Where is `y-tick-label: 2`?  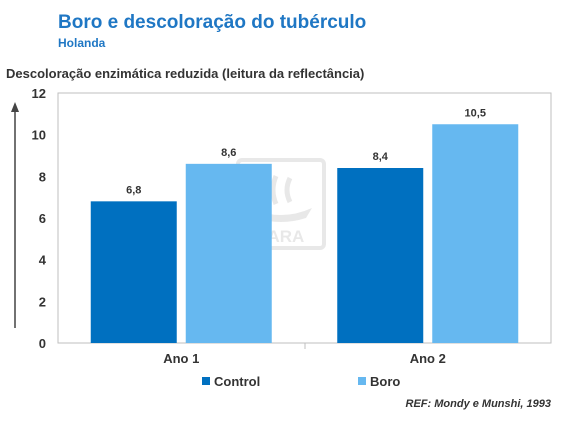 y-tick-label: 2 is located at coordinates (42, 301).